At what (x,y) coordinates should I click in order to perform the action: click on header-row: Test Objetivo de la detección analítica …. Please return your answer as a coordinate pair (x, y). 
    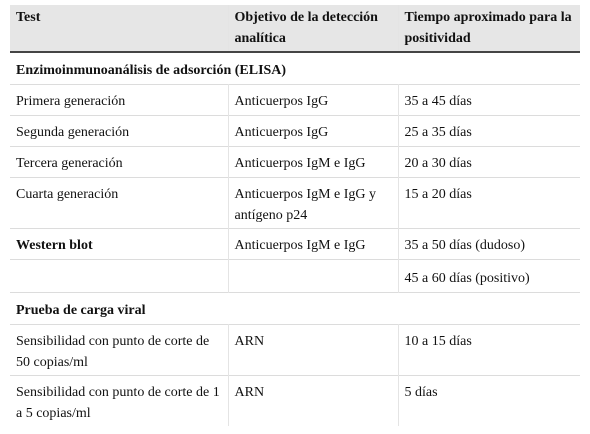
    Looking at the image, I should click on (295, 28).